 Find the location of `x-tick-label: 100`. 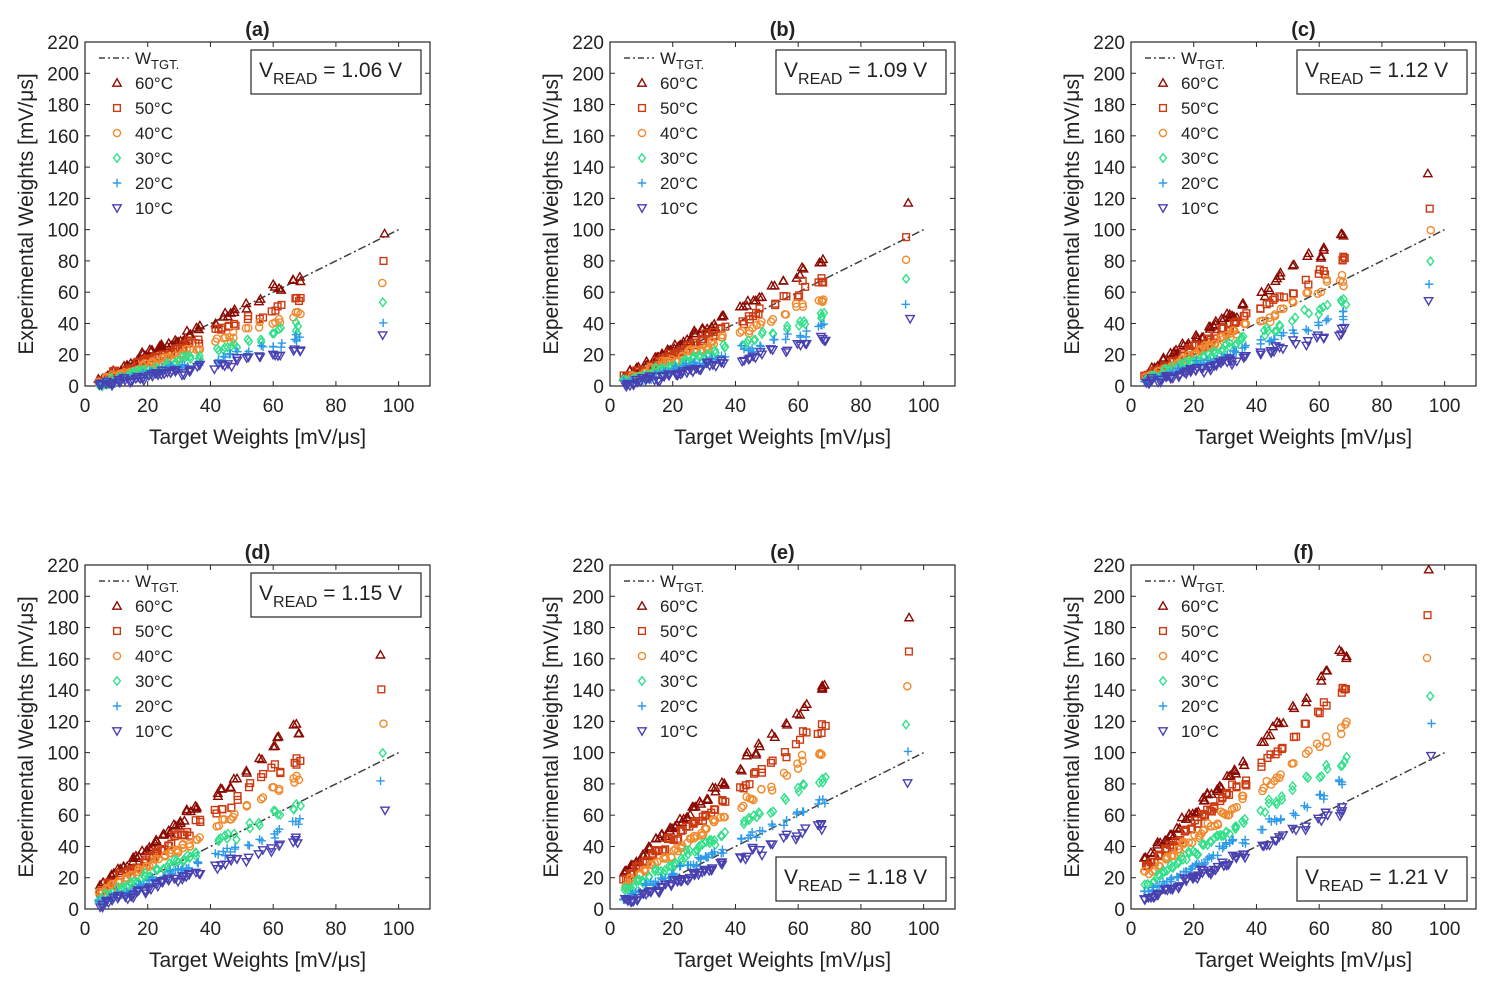

x-tick-label: 100 is located at coordinates (399, 406).